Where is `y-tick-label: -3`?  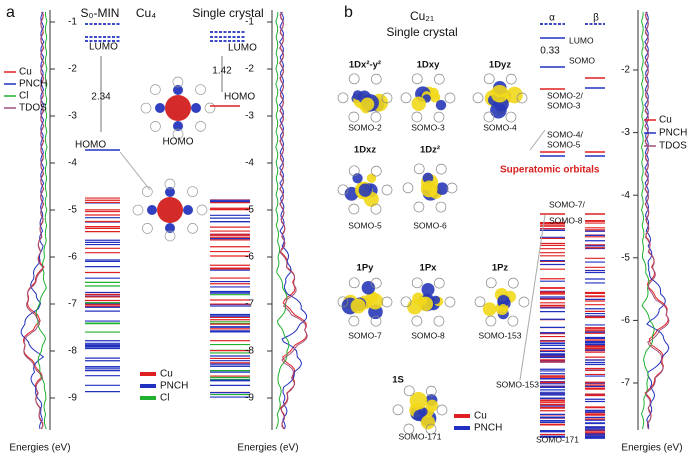
y-tick-label: -3 is located at coordinates (72, 116).